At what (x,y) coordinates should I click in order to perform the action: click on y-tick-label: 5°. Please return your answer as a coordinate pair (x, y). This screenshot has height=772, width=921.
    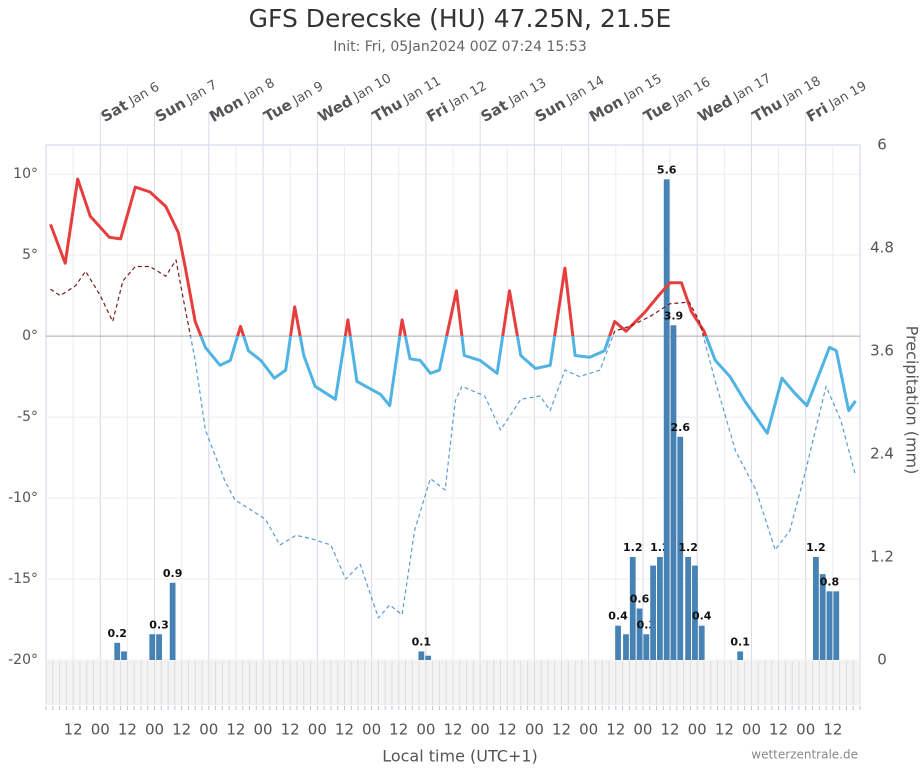
    Looking at the image, I should click on (30, 255).